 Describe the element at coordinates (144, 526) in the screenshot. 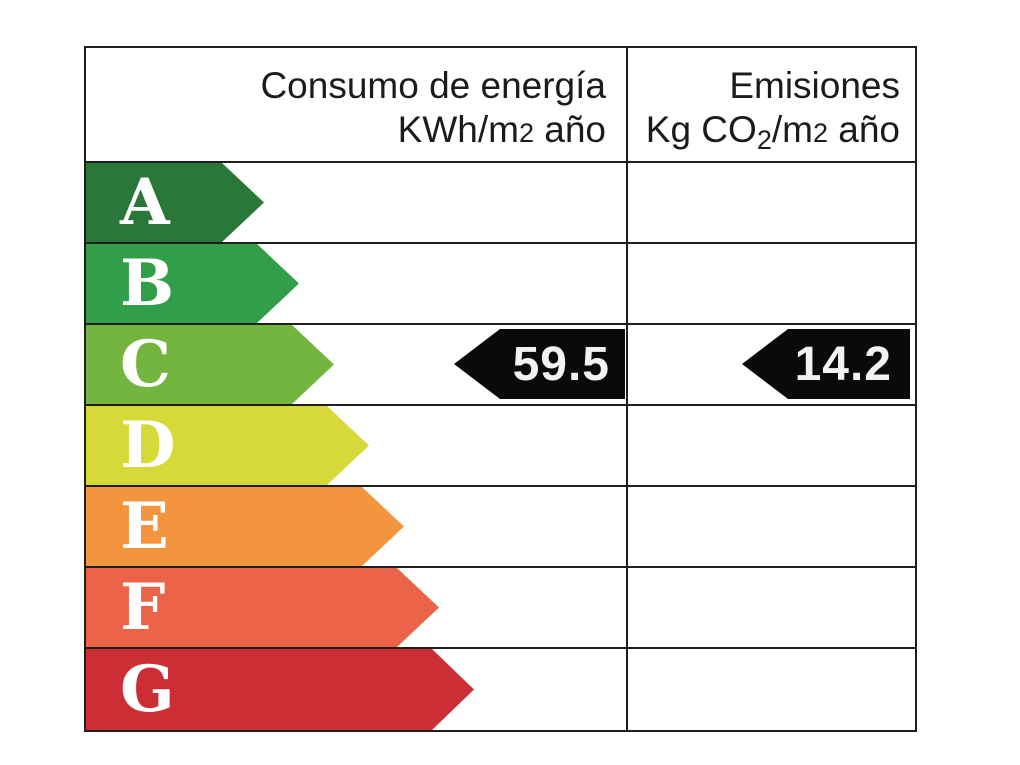

I see `band-e-letter: E` at that location.